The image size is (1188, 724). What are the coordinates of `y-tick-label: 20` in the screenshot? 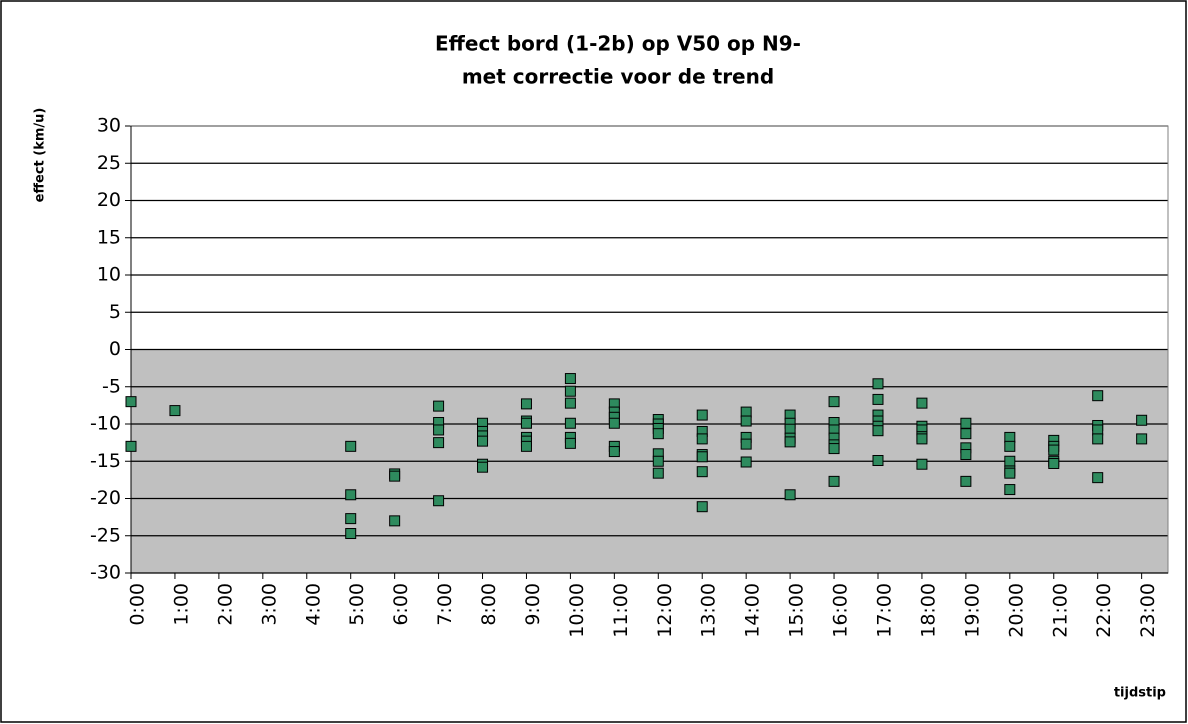 It's located at (109, 200).